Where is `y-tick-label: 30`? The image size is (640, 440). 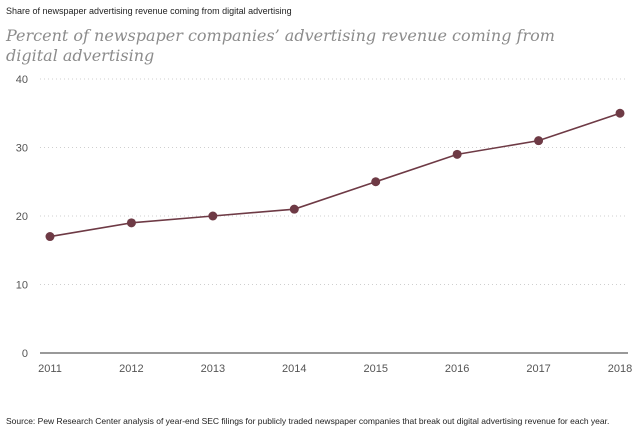
y-tick-label: 30 is located at coordinates (22, 149).